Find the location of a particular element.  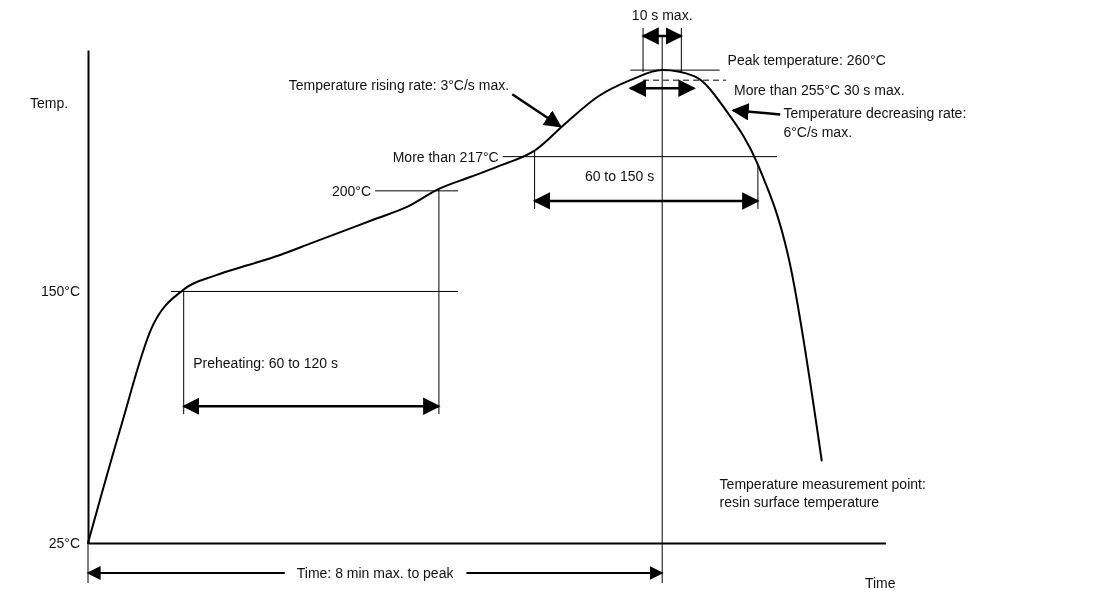

annotation: 60 to 150 s is located at coordinates (619, 175).